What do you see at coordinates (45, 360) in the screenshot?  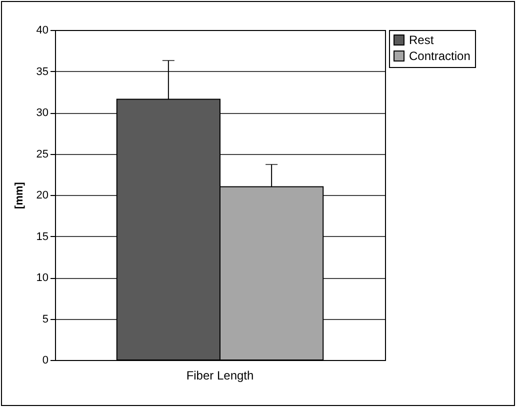 I see `y-tick-label: 0` at bounding box center [45, 360].